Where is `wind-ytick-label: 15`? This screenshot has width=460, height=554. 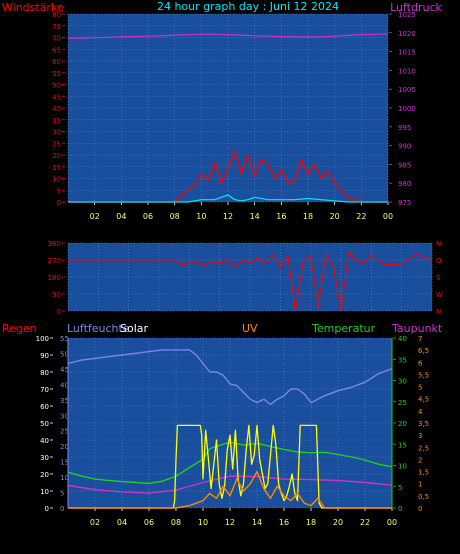
wind-ytick-label: 15 is located at coordinates (56, 168).